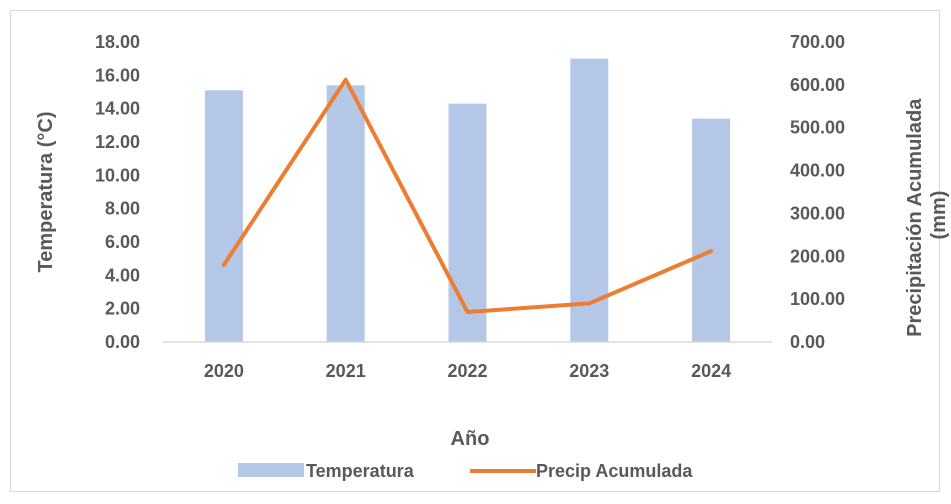  What do you see at coordinates (915, 217) in the screenshot?
I see `y2-axis-title-line1: Precipitación Acumulada` at bounding box center [915, 217].